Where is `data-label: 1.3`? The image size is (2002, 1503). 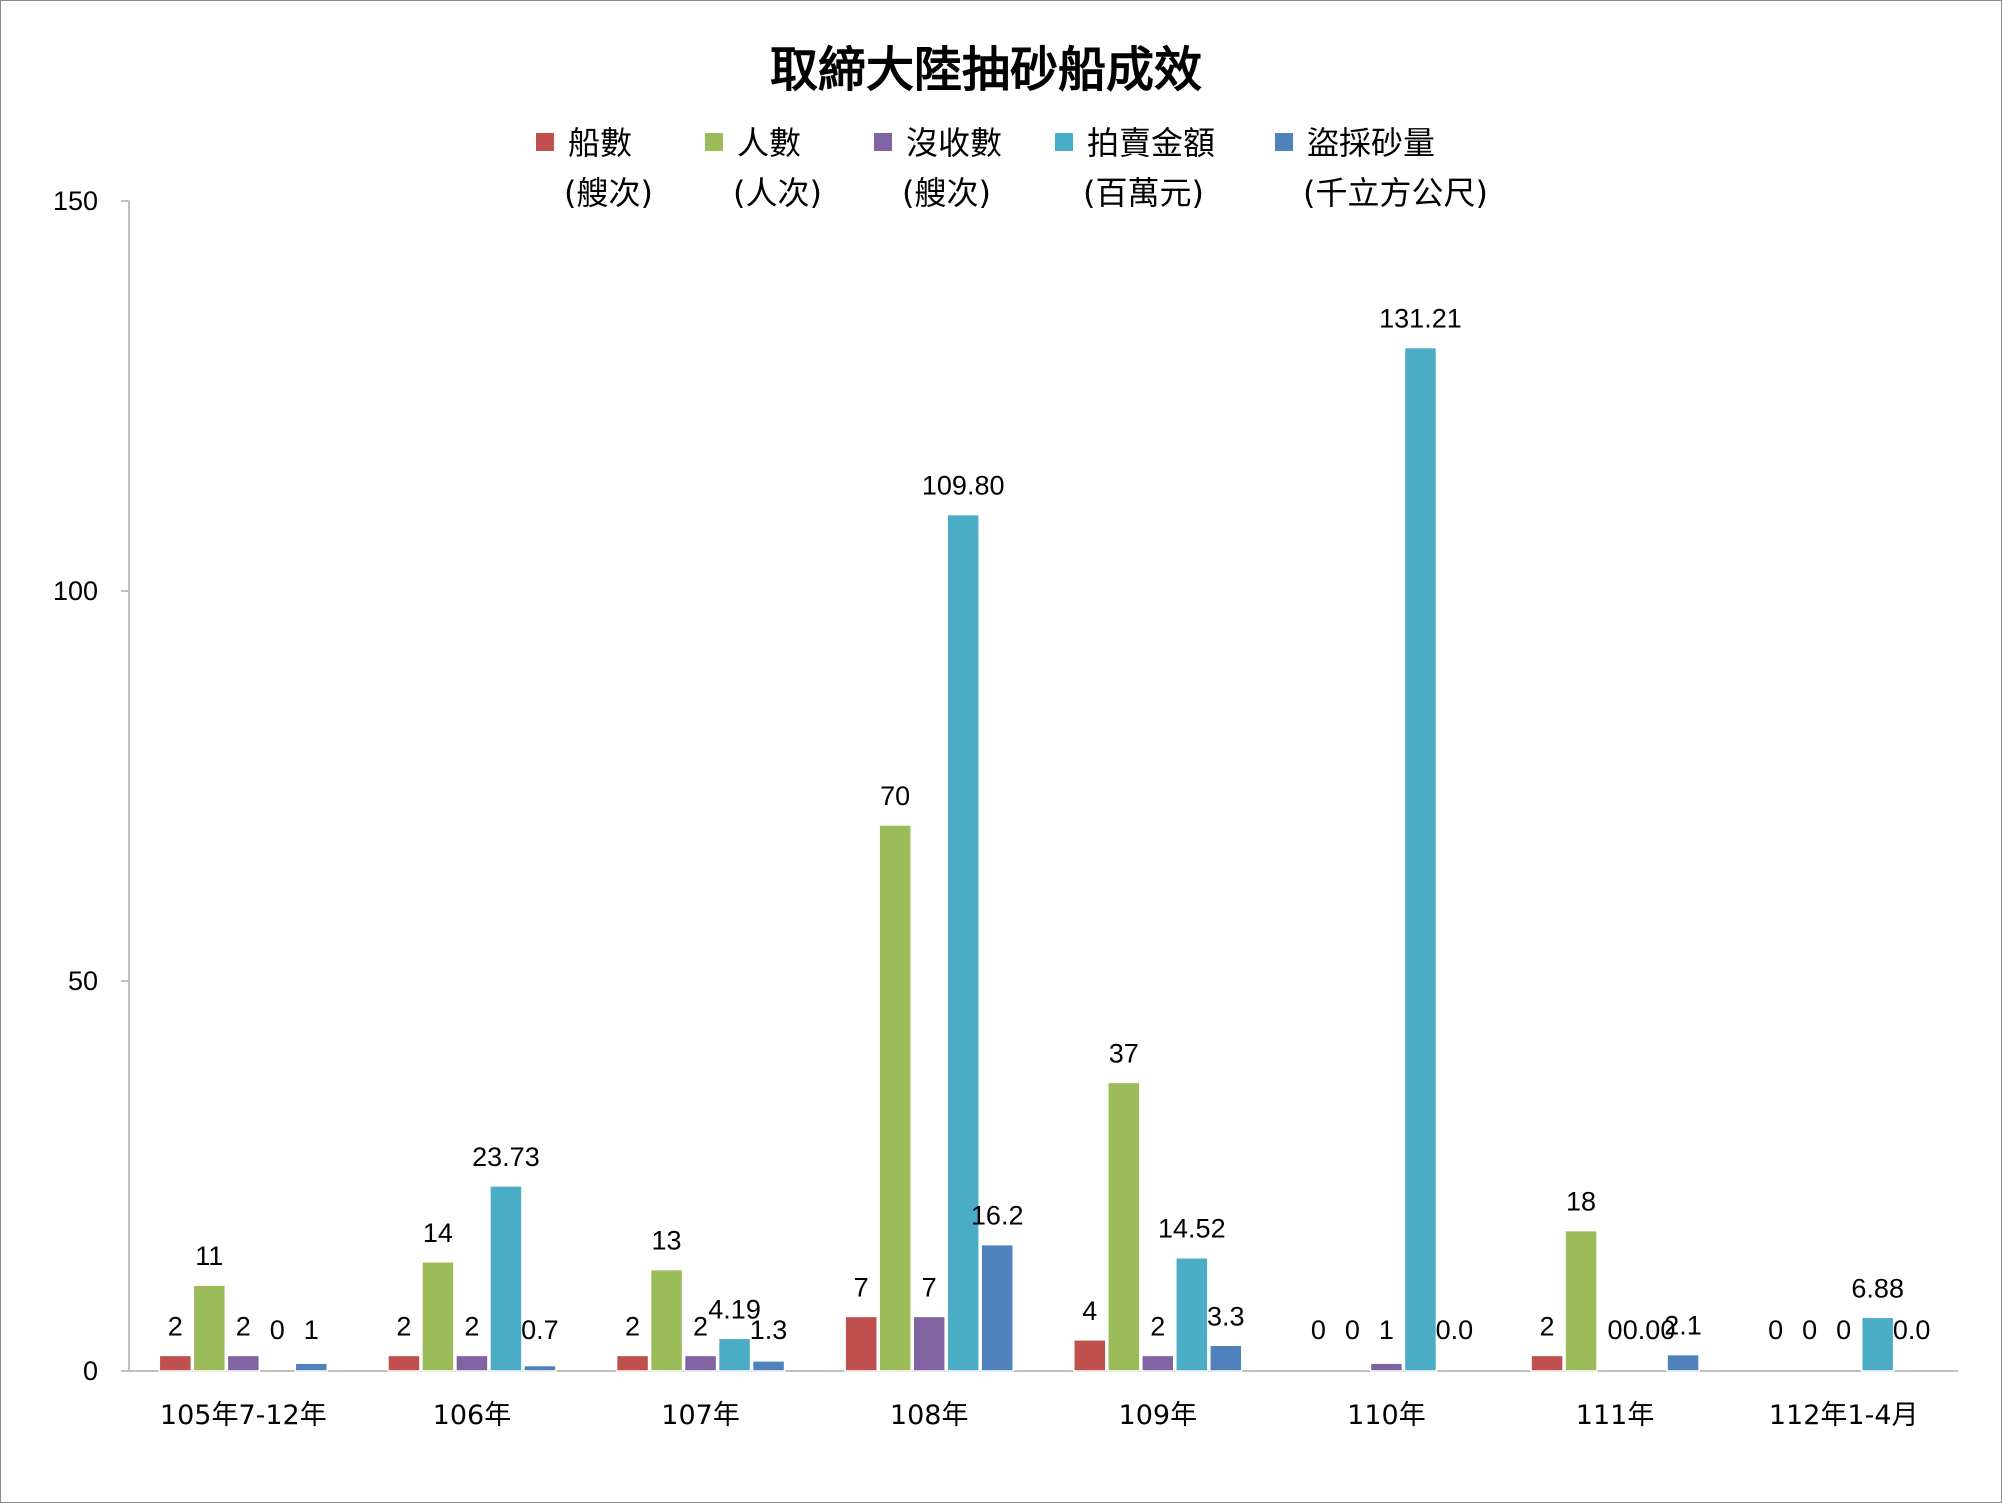
data-label: 1.3 is located at coordinates (769, 1330).